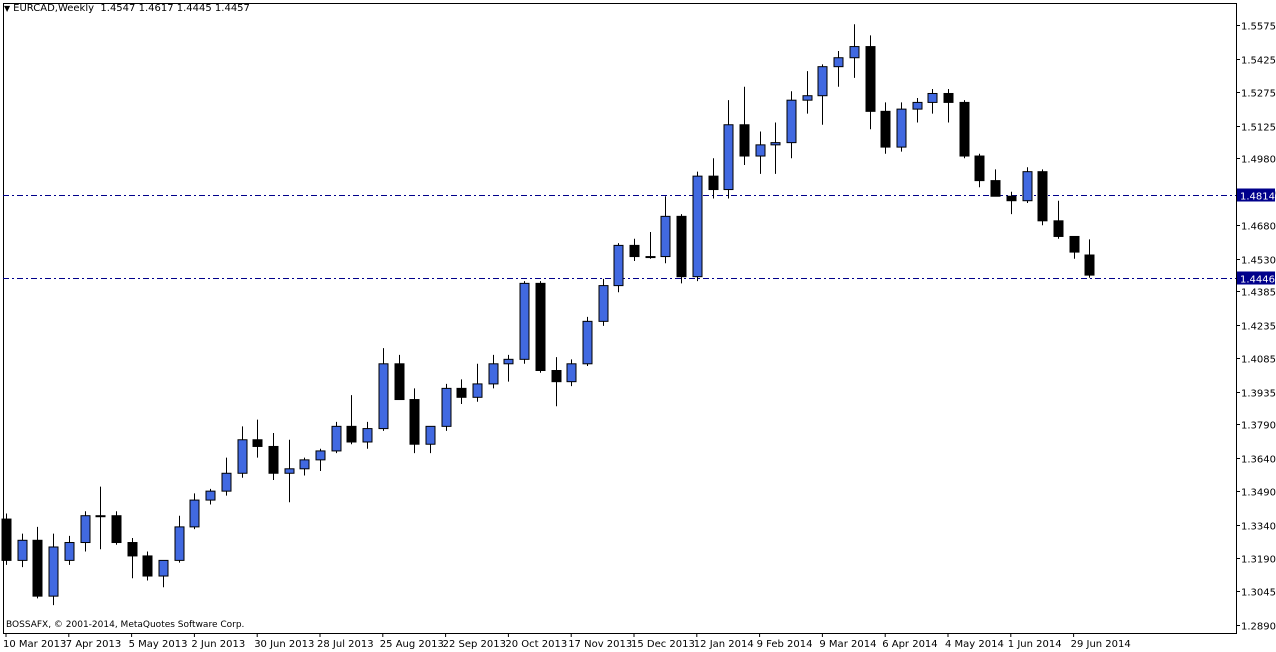 Image resolution: width=1276 pixels, height=652 pixels. What do you see at coordinates (345, 644) in the screenshot?
I see `x-tick-label: 28 Jul 2013` at bounding box center [345, 644].